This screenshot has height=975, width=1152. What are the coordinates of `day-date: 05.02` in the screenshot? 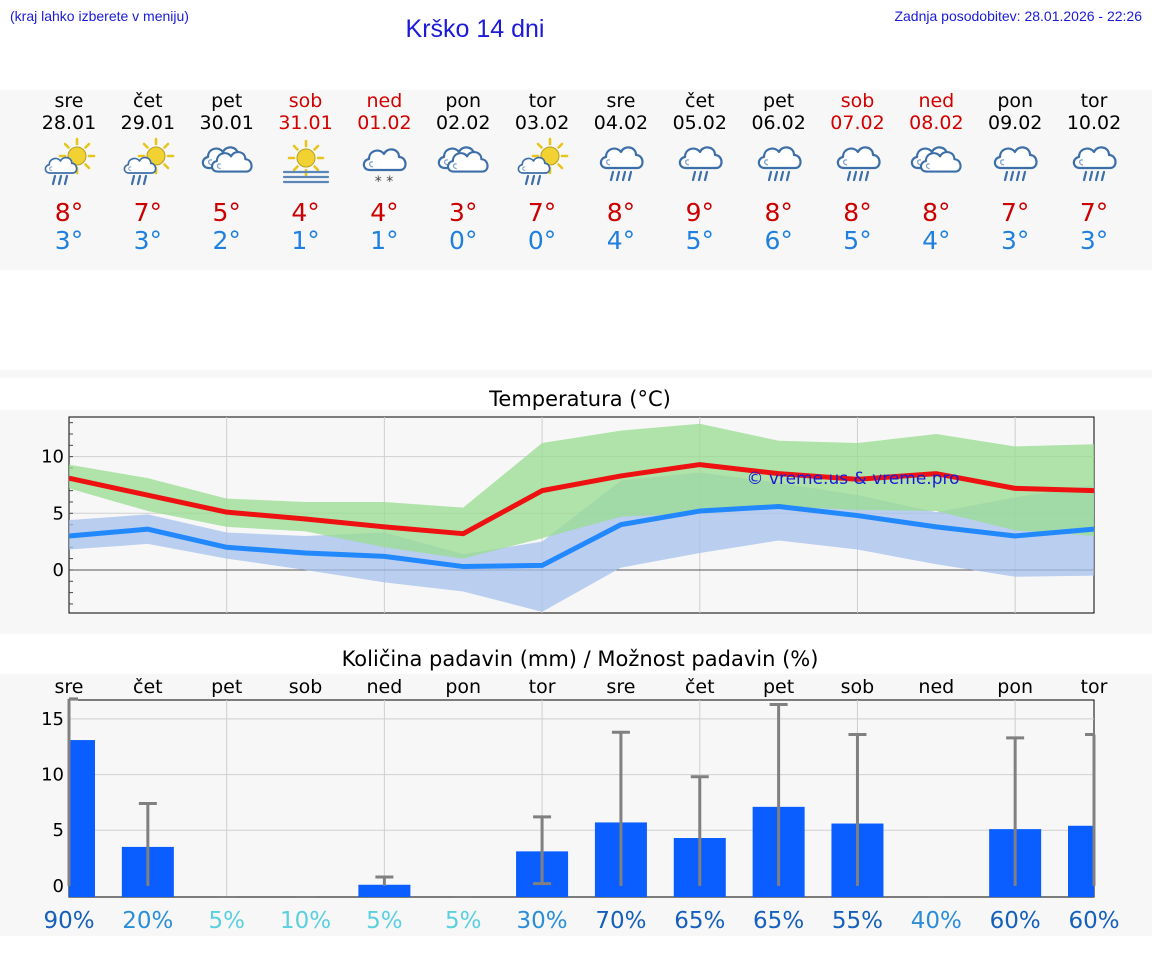 It's located at (699, 123).